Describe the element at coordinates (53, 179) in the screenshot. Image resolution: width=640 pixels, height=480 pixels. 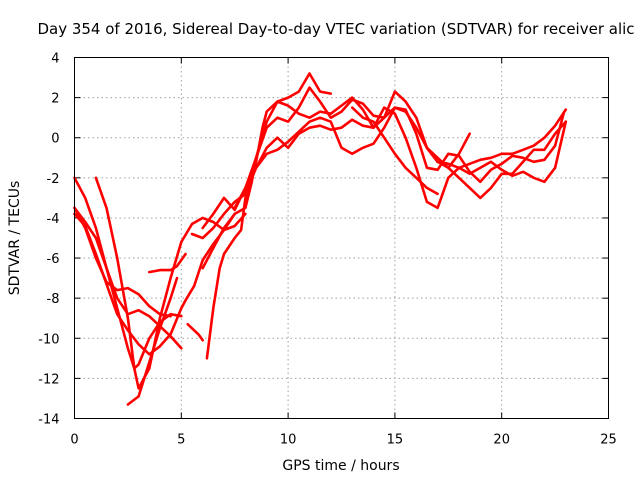
I see `y-tick-label: -2` at that location.